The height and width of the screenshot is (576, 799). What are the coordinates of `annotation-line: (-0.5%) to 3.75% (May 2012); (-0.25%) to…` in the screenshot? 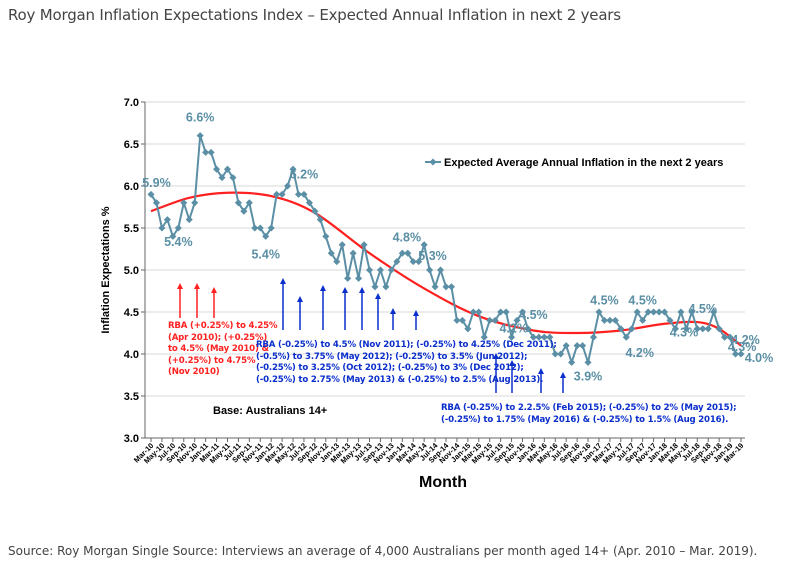 It's located at (392, 356).